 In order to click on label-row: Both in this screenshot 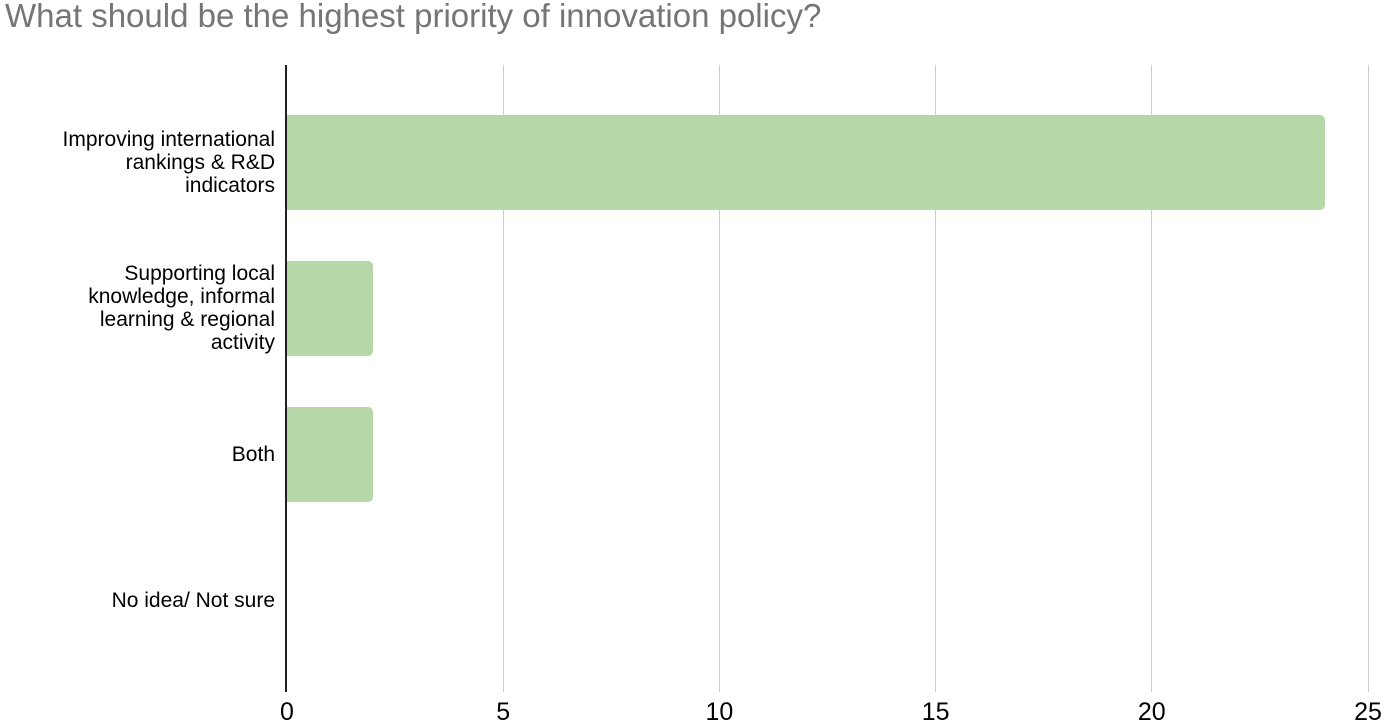, I will do `click(137, 454)`.